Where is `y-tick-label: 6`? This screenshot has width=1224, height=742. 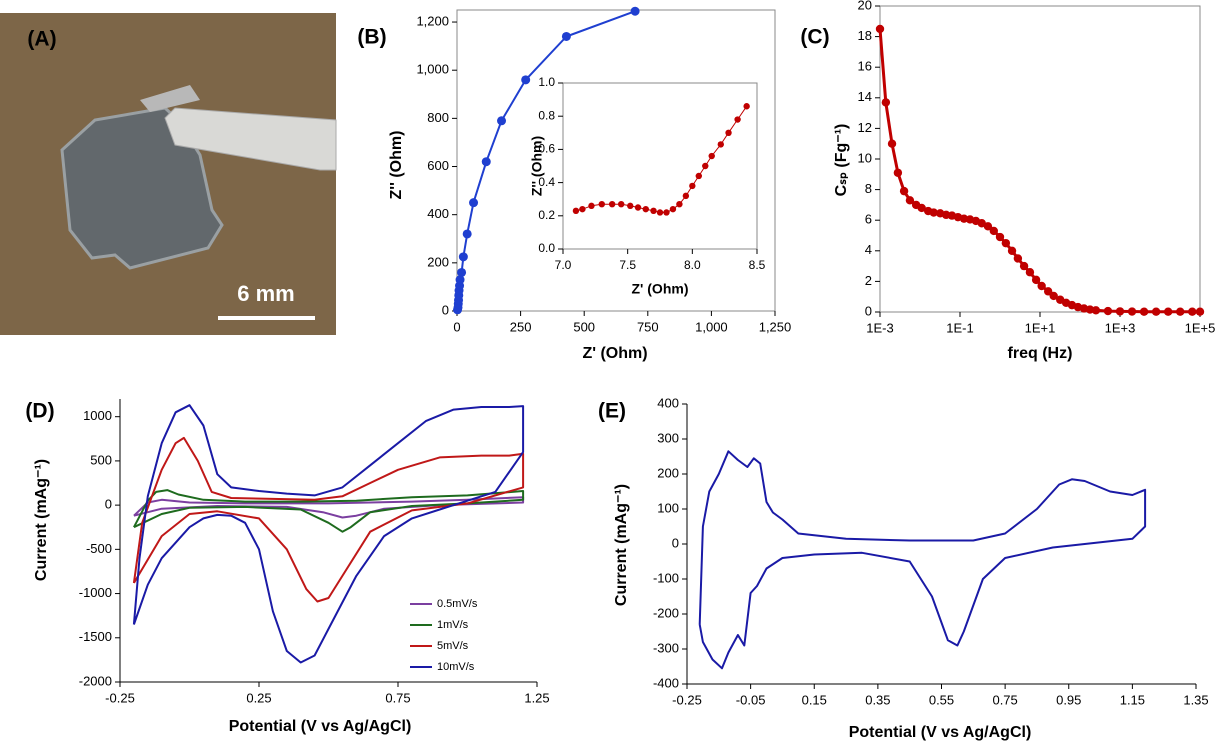 y-tick-label: 6 is located at coordinates (868, 219).